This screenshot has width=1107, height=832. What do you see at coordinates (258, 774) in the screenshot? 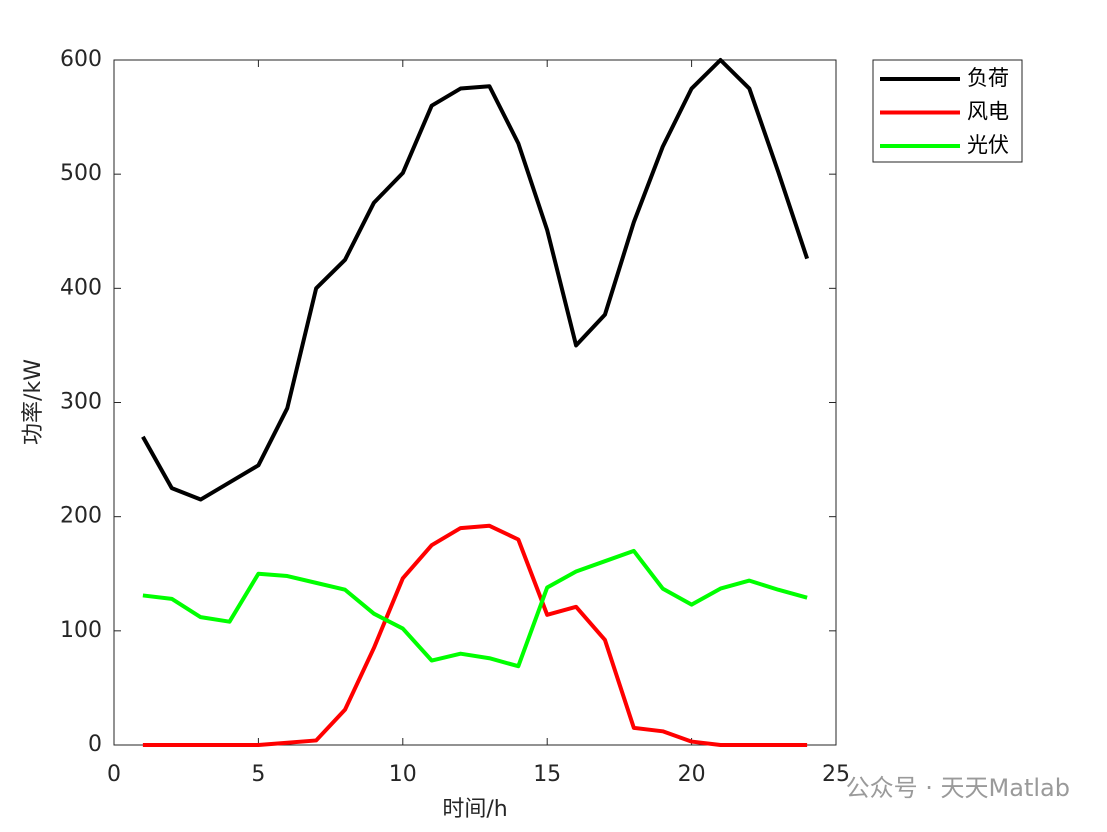
I see `x-tick-label: 5` at bounding box center [258, 774].